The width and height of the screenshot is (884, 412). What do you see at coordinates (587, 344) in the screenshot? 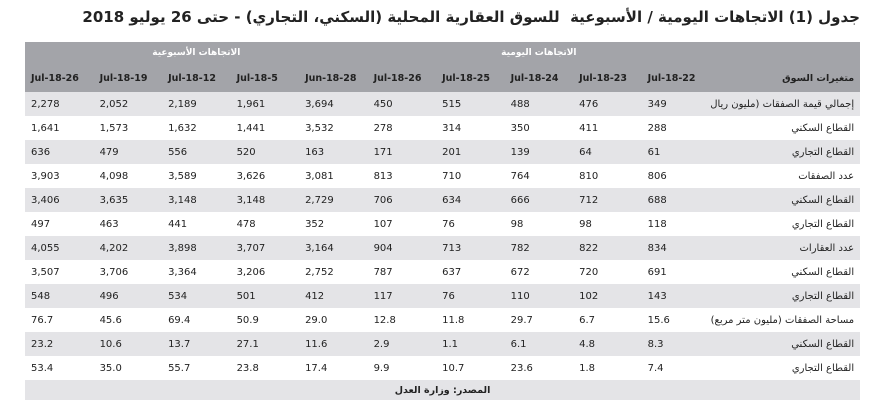
I see `value-cell: 4.8` at bounding box center [587, 344].